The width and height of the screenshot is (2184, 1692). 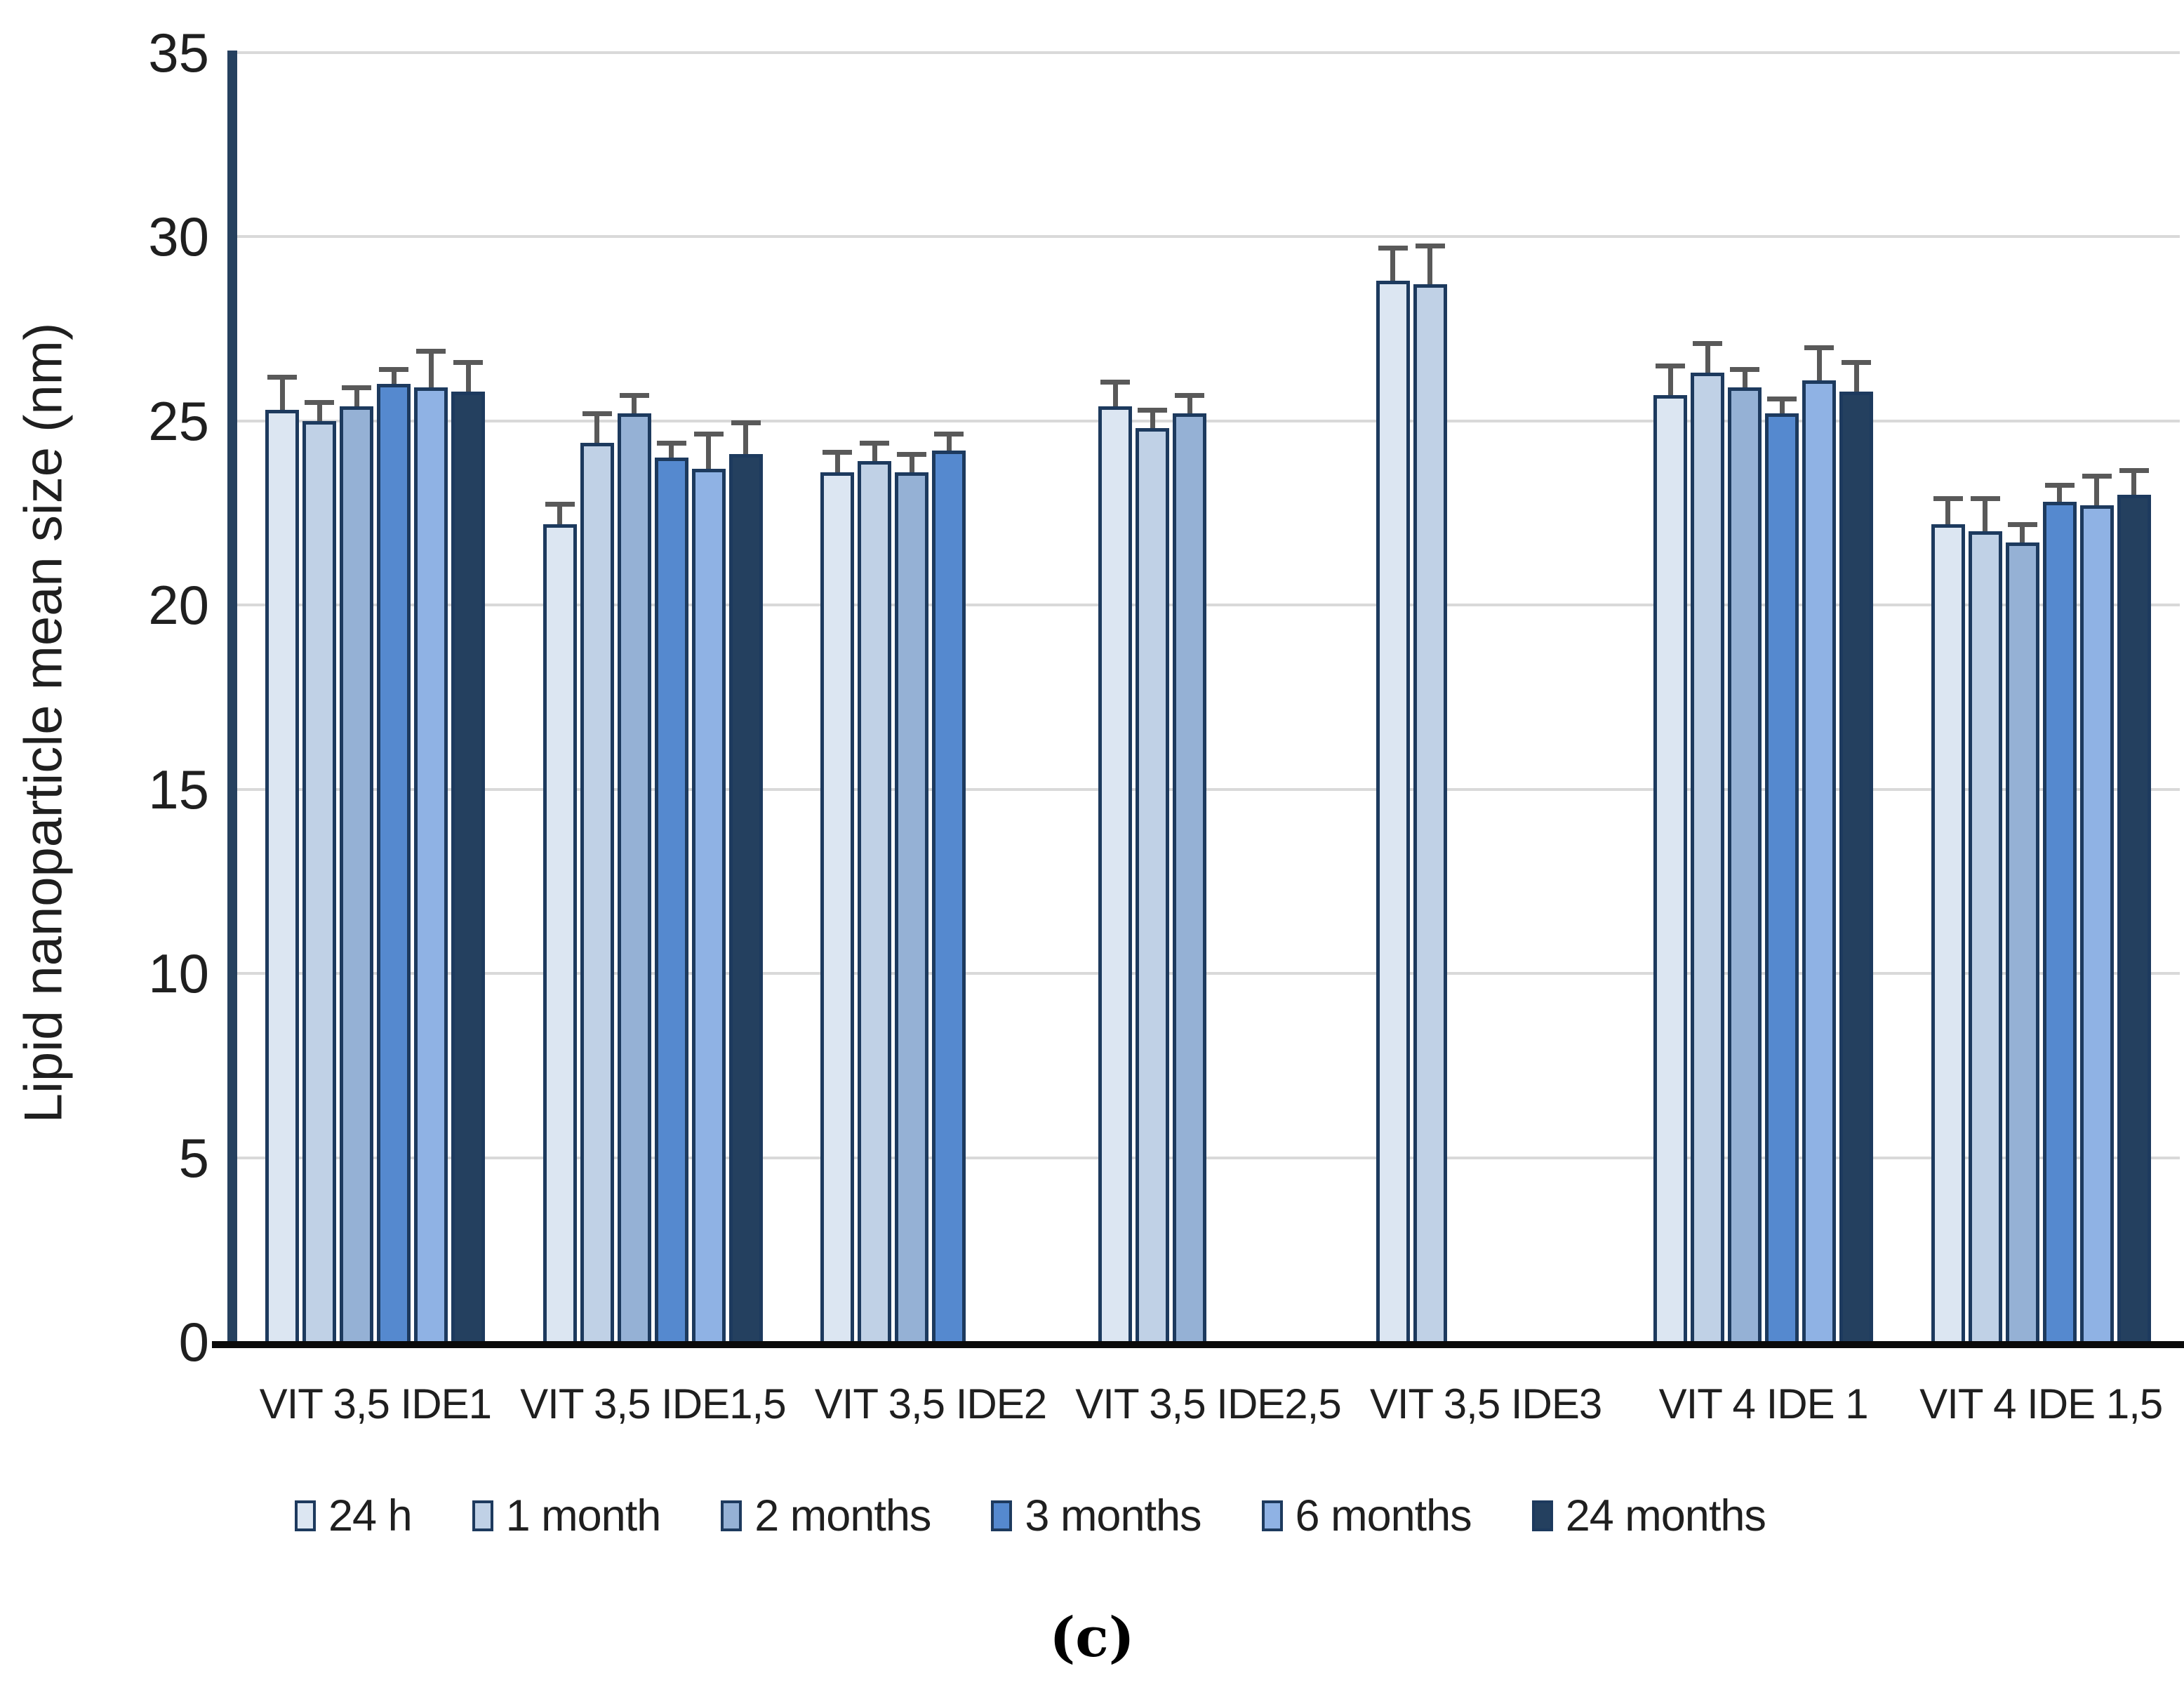 I want to click on y-tick-label: 15, so click(x=179, y=789).